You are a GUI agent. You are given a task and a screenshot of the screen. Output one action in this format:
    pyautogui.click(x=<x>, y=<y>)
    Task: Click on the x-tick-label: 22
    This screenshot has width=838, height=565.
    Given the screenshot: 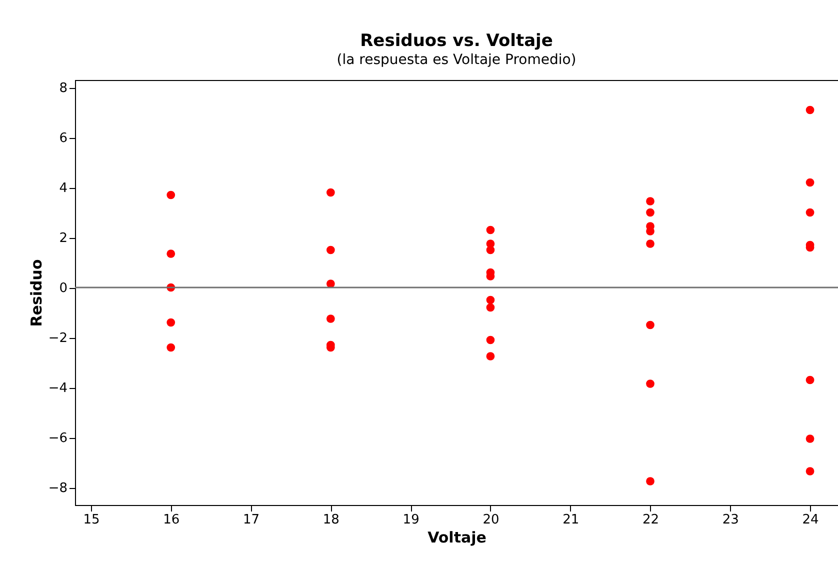 What is the action you would take?
    pyautogui.click(x=651, y=520)
    